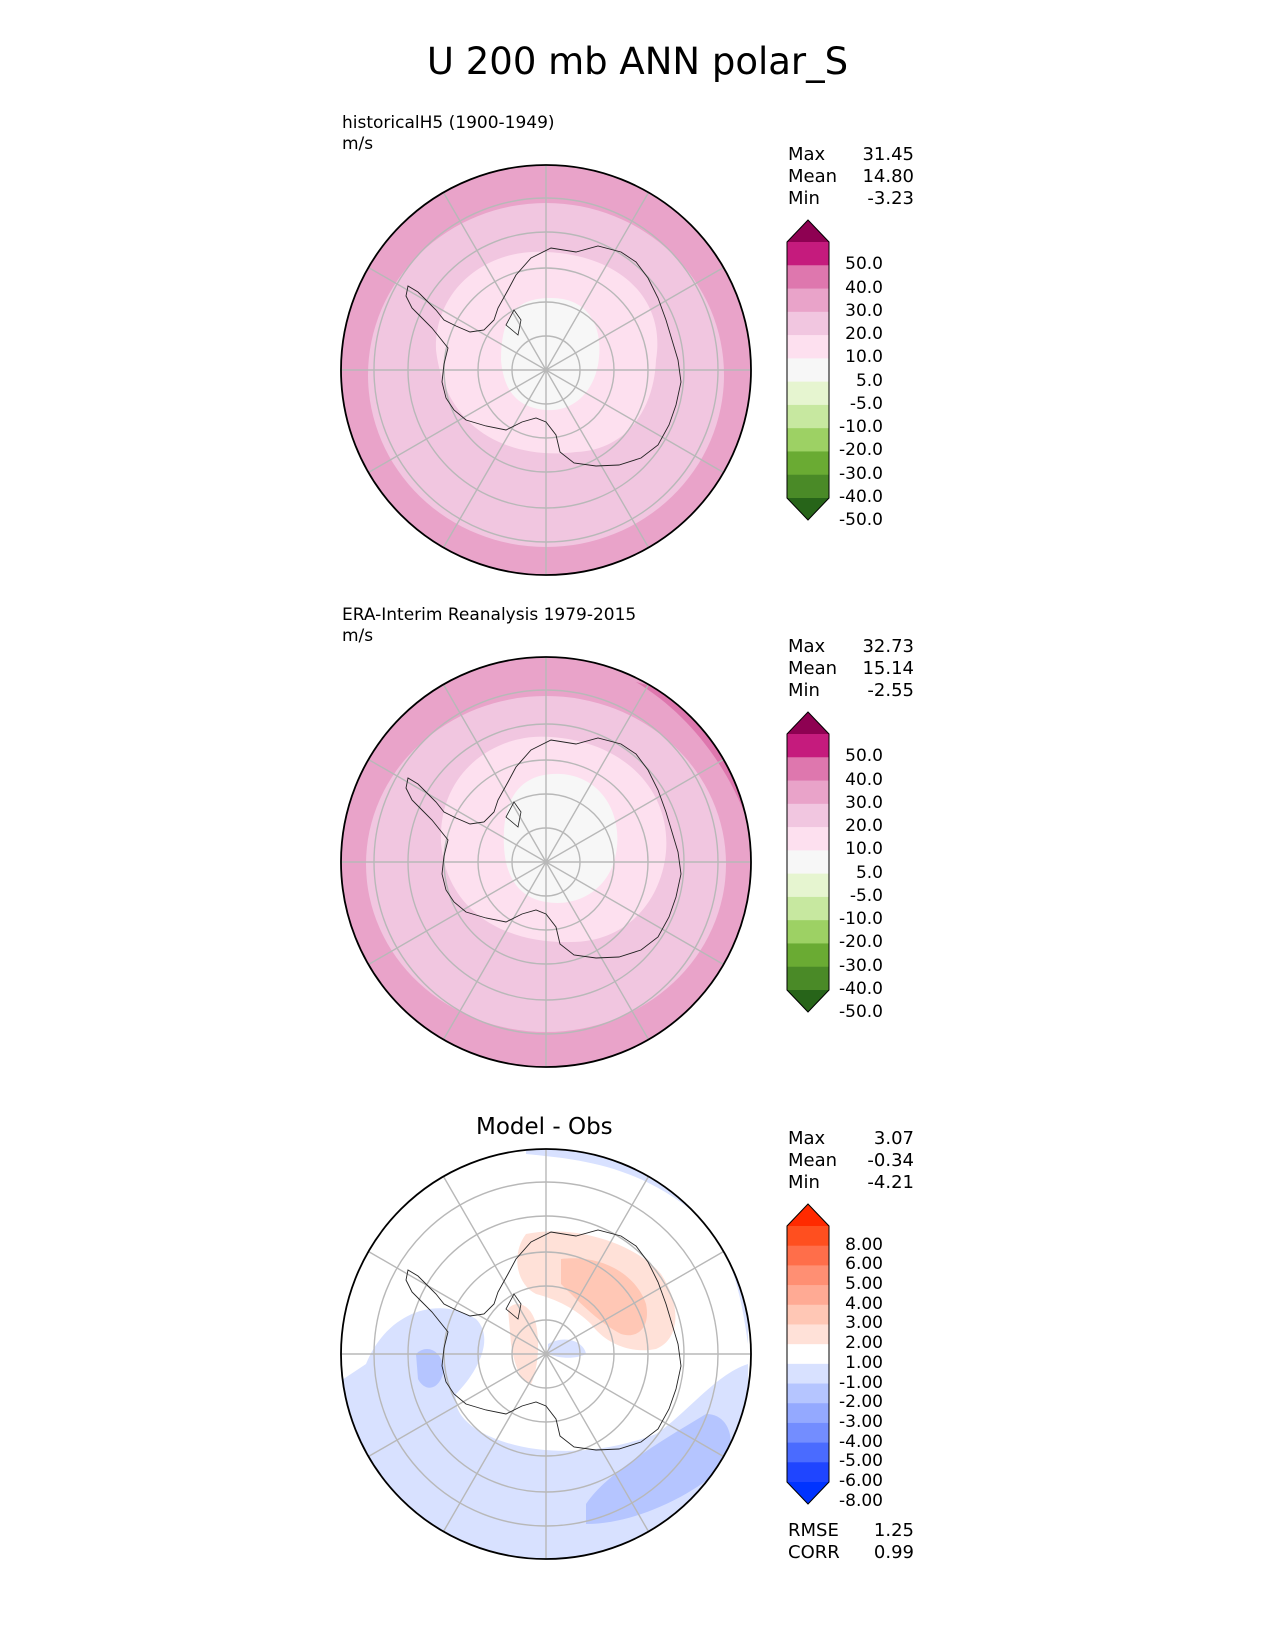 The height and width of the screenshot is (1650, 1275). What do you see at coordinates (851, 669) in the screenshot?
I see `panel-2-stats: Max 32.73 Mean 15.14 Min -2.55` at bounding box center [851, 669].